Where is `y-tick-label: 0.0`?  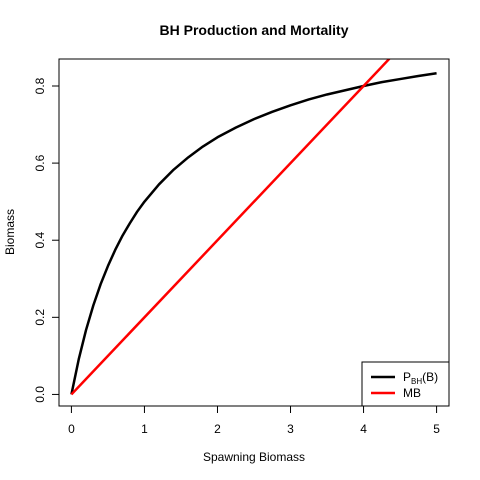
y-tick-label: 0.0 is located at coordinates (40, 394).